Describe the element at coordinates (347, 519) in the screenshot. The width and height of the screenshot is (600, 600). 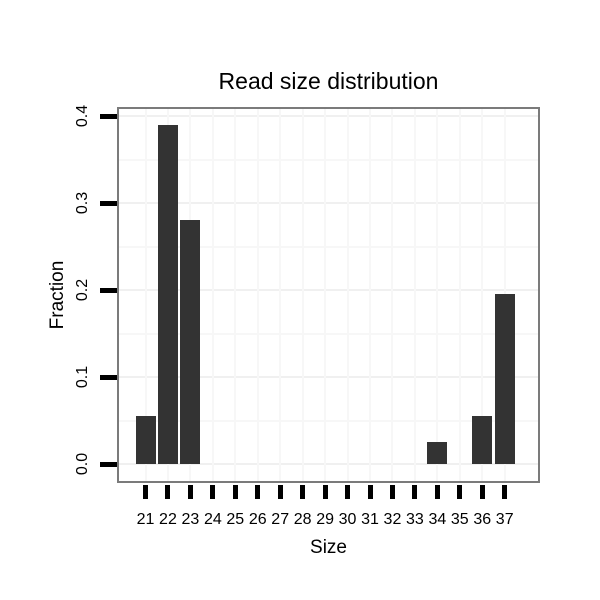
I see `x-axis-tick-label: 30` at that location.